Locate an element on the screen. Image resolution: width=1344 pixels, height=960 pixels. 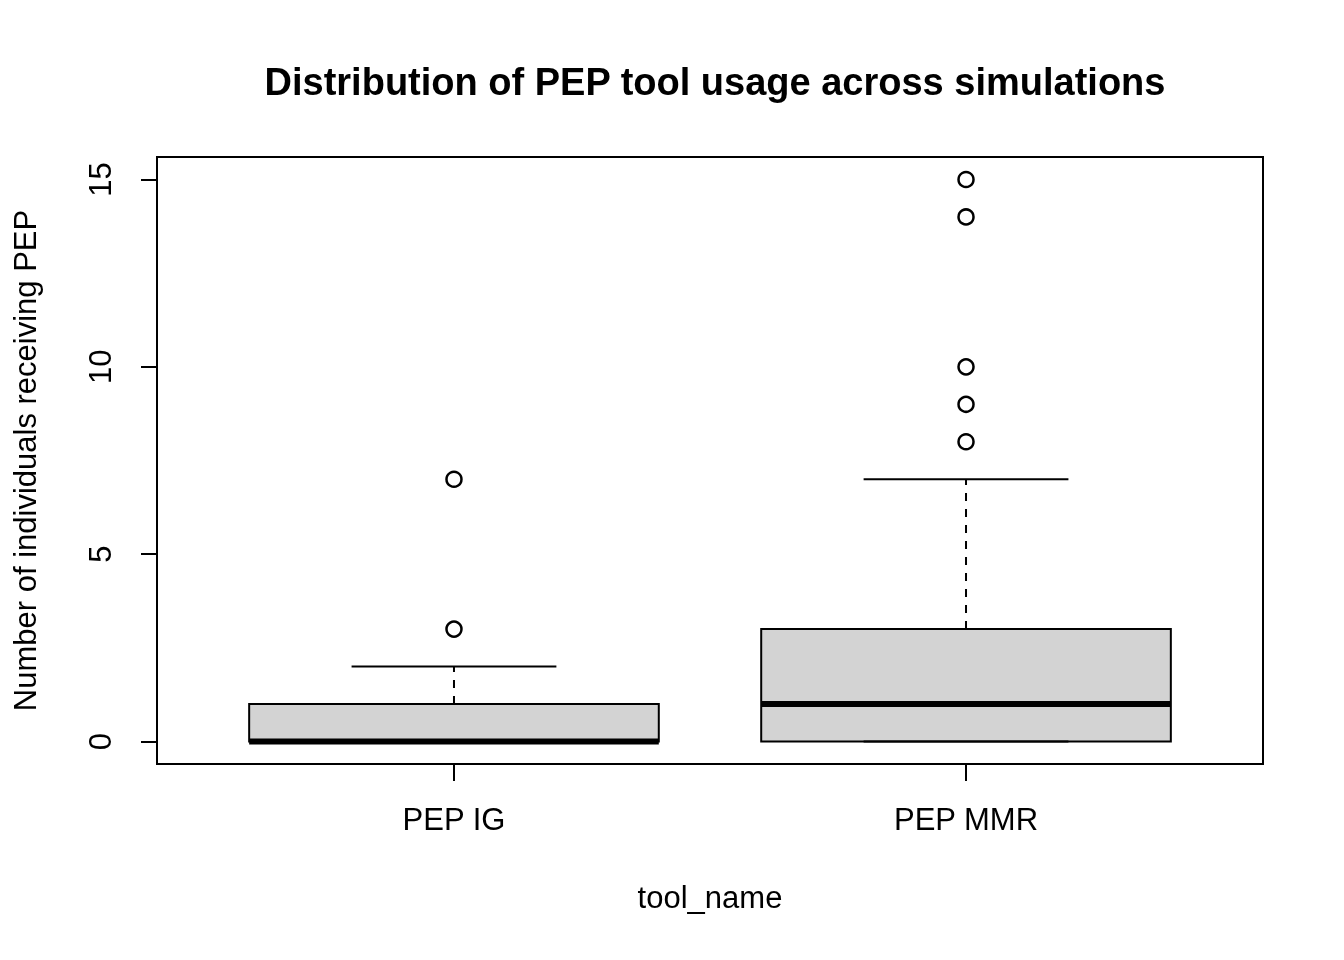
y-tick-label: 15 is located at coordinates (100, 179).